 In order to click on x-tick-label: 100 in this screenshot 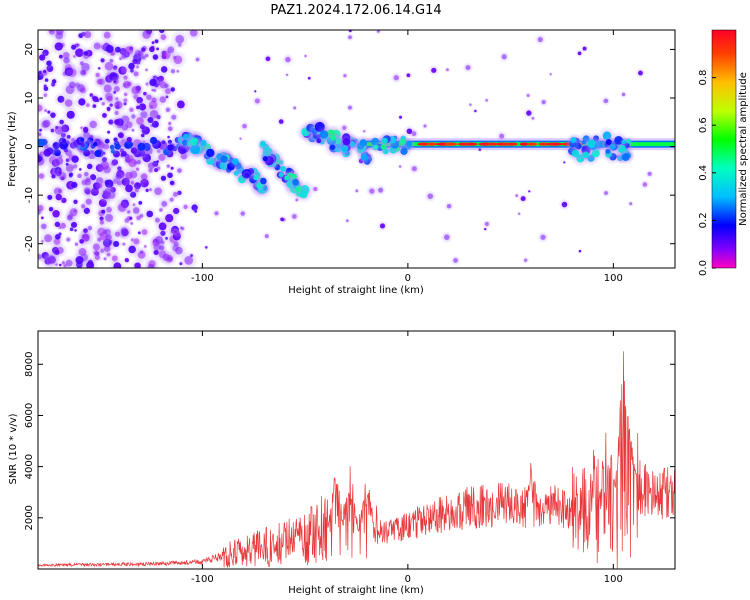, I will do `click(613, 579)`.